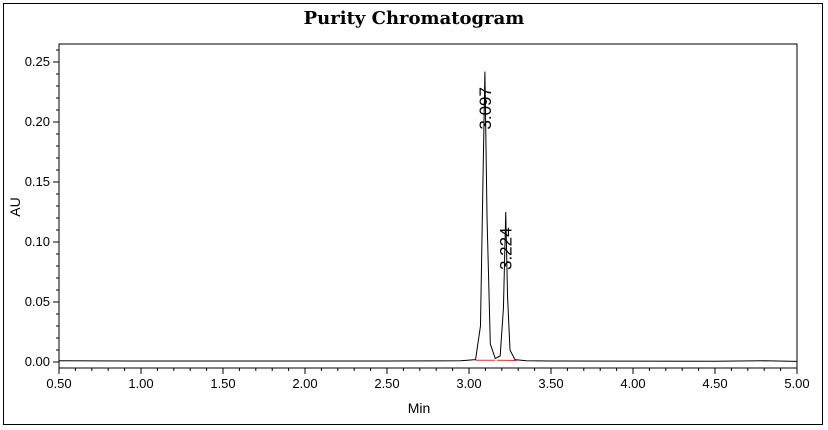  I want to click on x-axis-label: Min, so click(419, 408).